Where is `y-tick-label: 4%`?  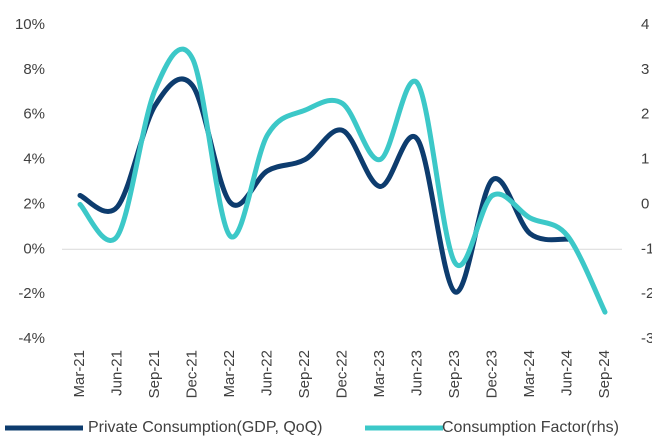 y-tick-label: 4% is located at coordinates (34, 159).